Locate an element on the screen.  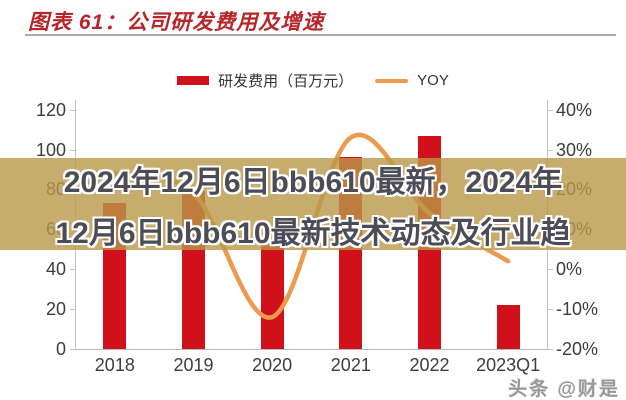
legend-item-bar: 研发费用（百万元） is located at coordinates (265, 80).